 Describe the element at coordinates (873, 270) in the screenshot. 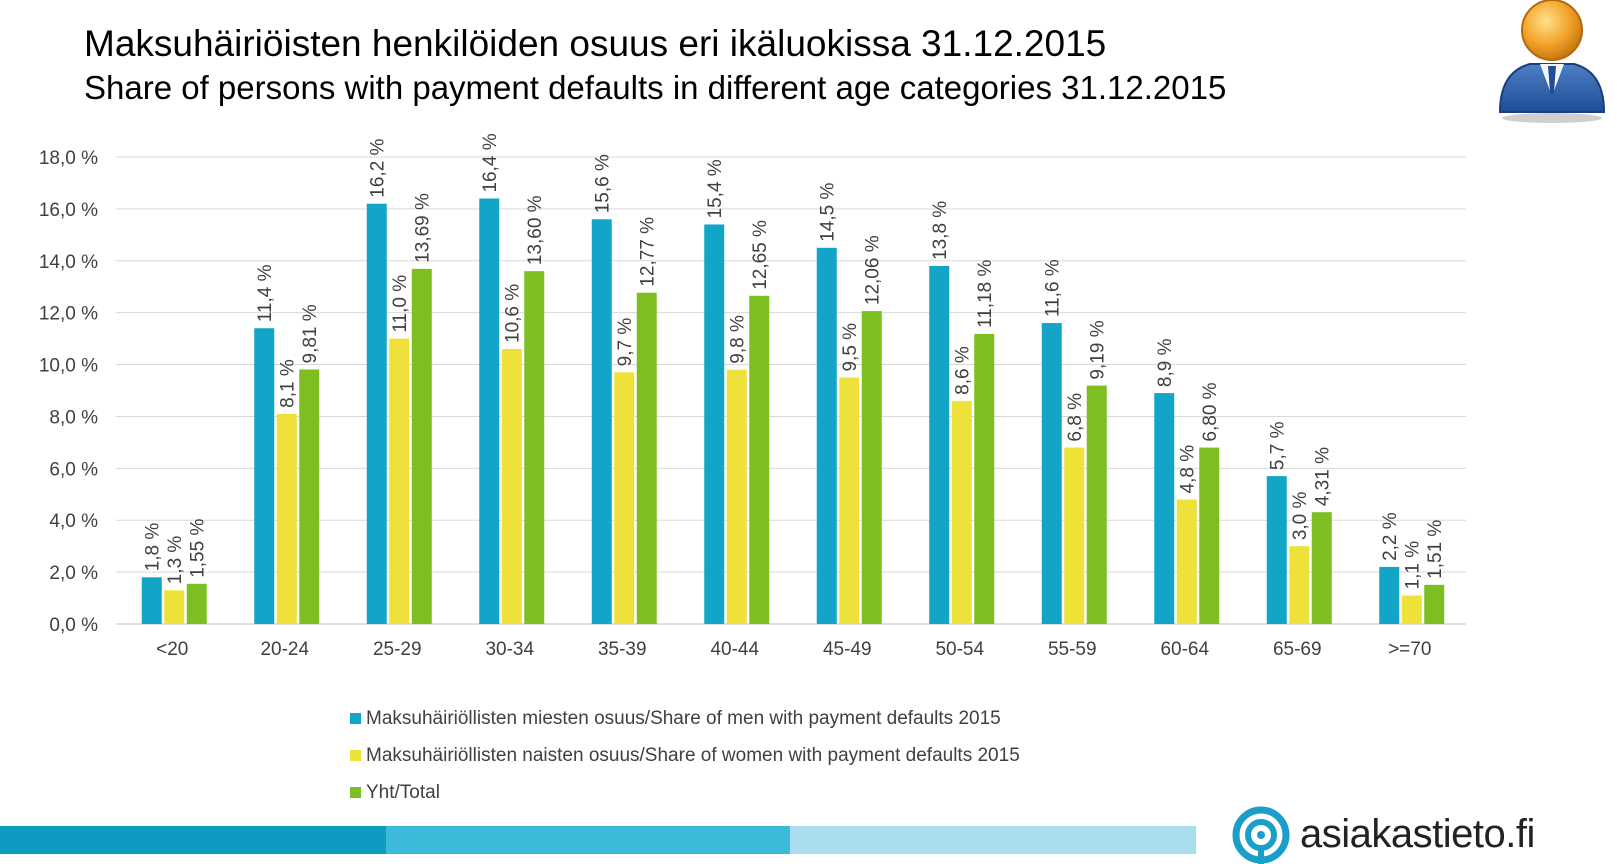

I see `data-label-total: 12,06 %` at that location.